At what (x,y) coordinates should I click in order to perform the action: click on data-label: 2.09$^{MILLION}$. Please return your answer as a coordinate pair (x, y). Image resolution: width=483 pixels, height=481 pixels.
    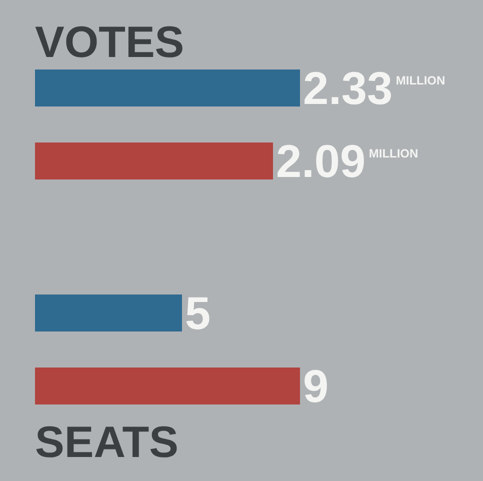
    Looking at the image, I should click on (347, 160).